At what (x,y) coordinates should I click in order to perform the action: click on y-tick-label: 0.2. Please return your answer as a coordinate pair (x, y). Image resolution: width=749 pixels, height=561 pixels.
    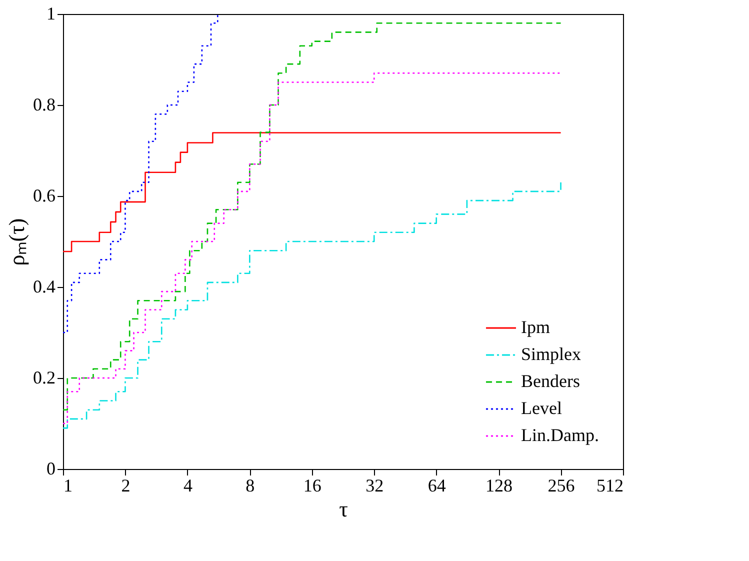
    Looking at the image, I should click on (44, 378).